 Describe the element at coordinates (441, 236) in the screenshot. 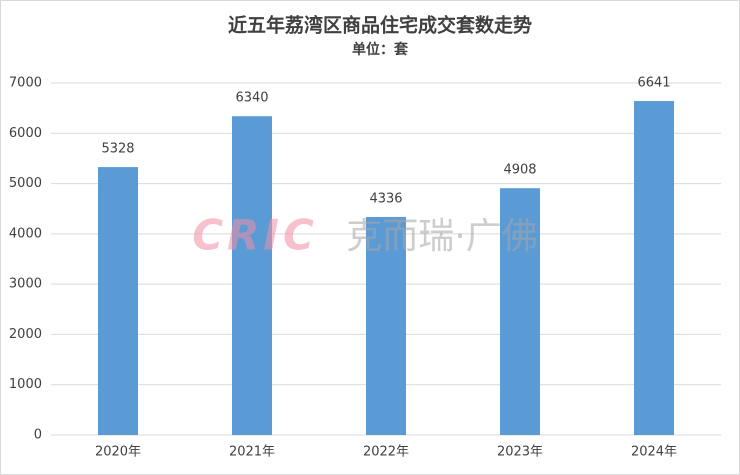

I see `watermark-text: 克而瑞·广佛` at that location.